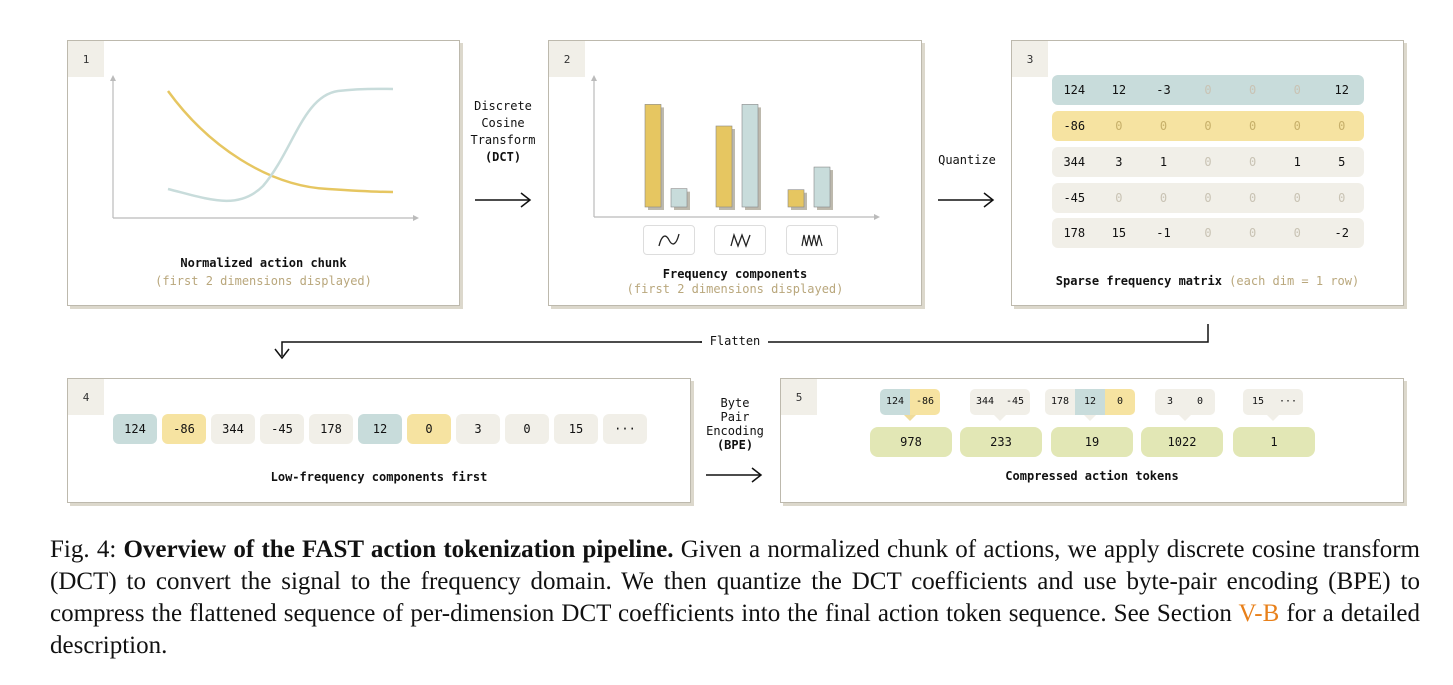 This screenshot has width=1453, height=685. I want to click on sine-high-icon, so click(812, 240).